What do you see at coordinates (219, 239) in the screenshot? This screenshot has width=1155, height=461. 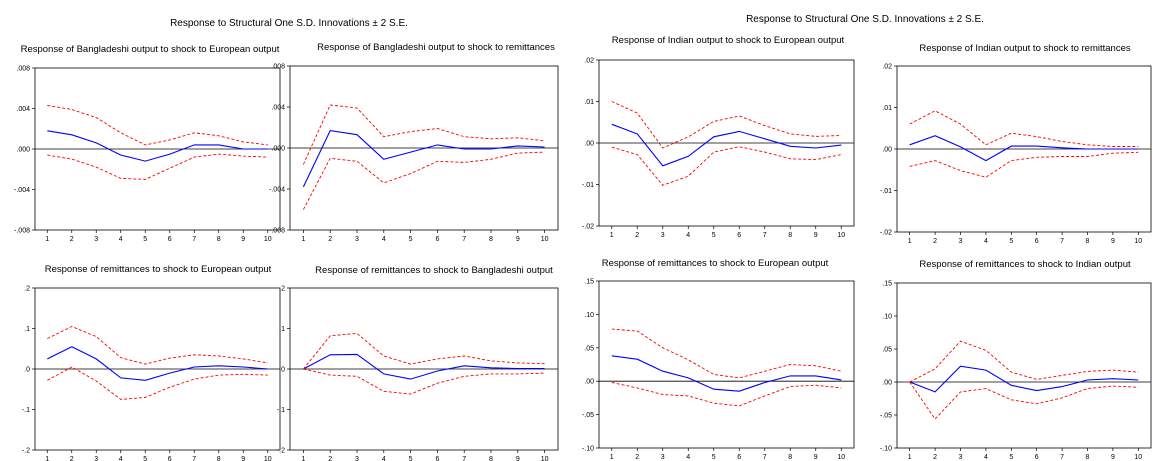 I see `panel-0-xtick-label-7: 8` at bounding box center [219, 239].